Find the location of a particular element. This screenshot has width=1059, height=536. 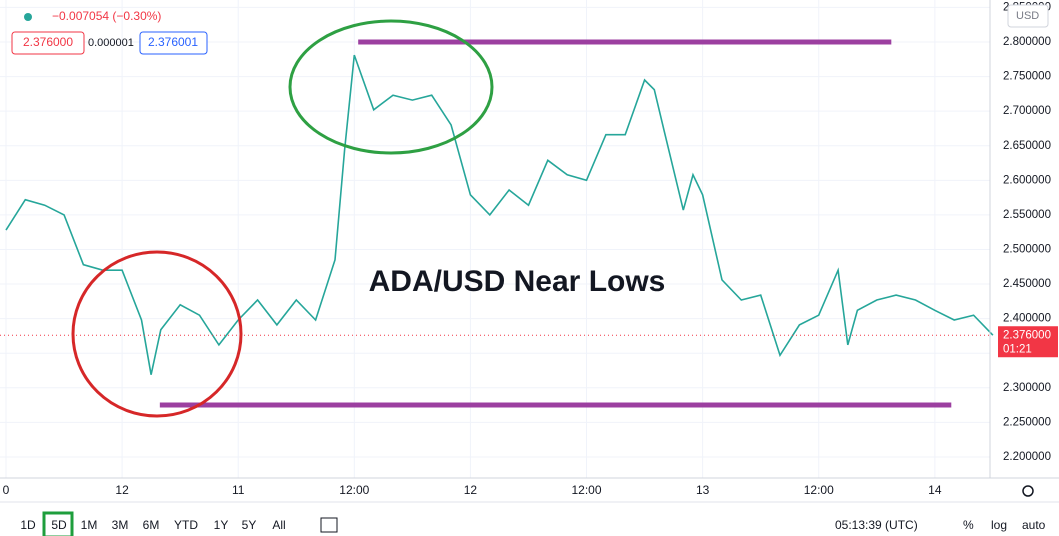

last-price-box is located at coordinates (1028, 342).